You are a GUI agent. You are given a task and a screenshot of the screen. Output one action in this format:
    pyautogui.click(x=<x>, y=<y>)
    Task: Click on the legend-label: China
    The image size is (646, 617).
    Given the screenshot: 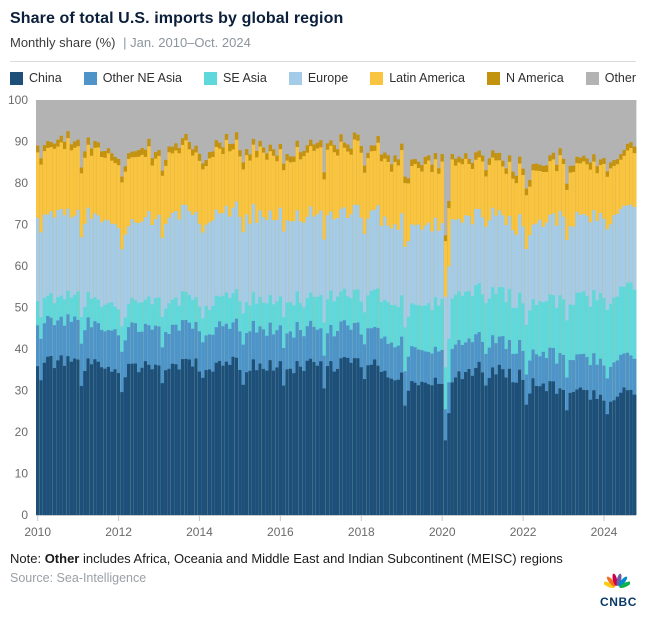 What is the action you would take?
    pyautogui.click(x=45, y=78)
    